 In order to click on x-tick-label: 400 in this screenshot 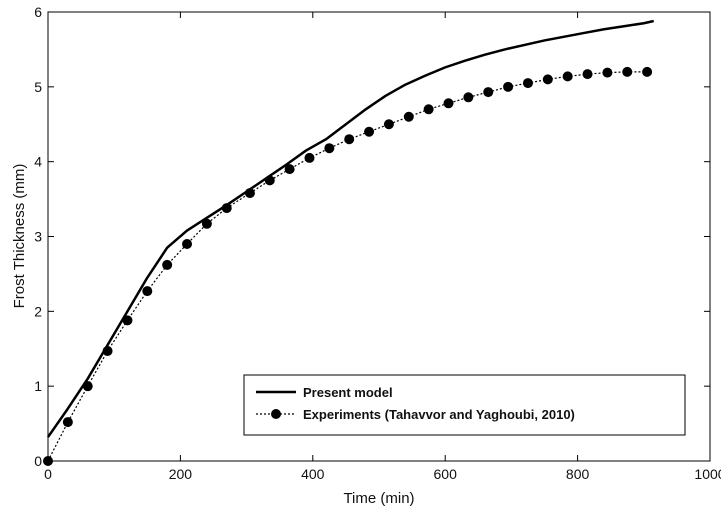, I will do `click(313, 474)`.